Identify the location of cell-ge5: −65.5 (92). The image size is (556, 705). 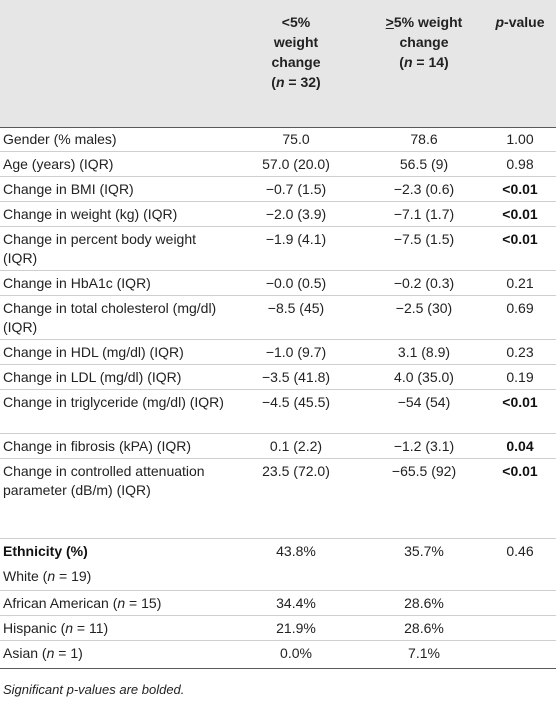
(424, 471).